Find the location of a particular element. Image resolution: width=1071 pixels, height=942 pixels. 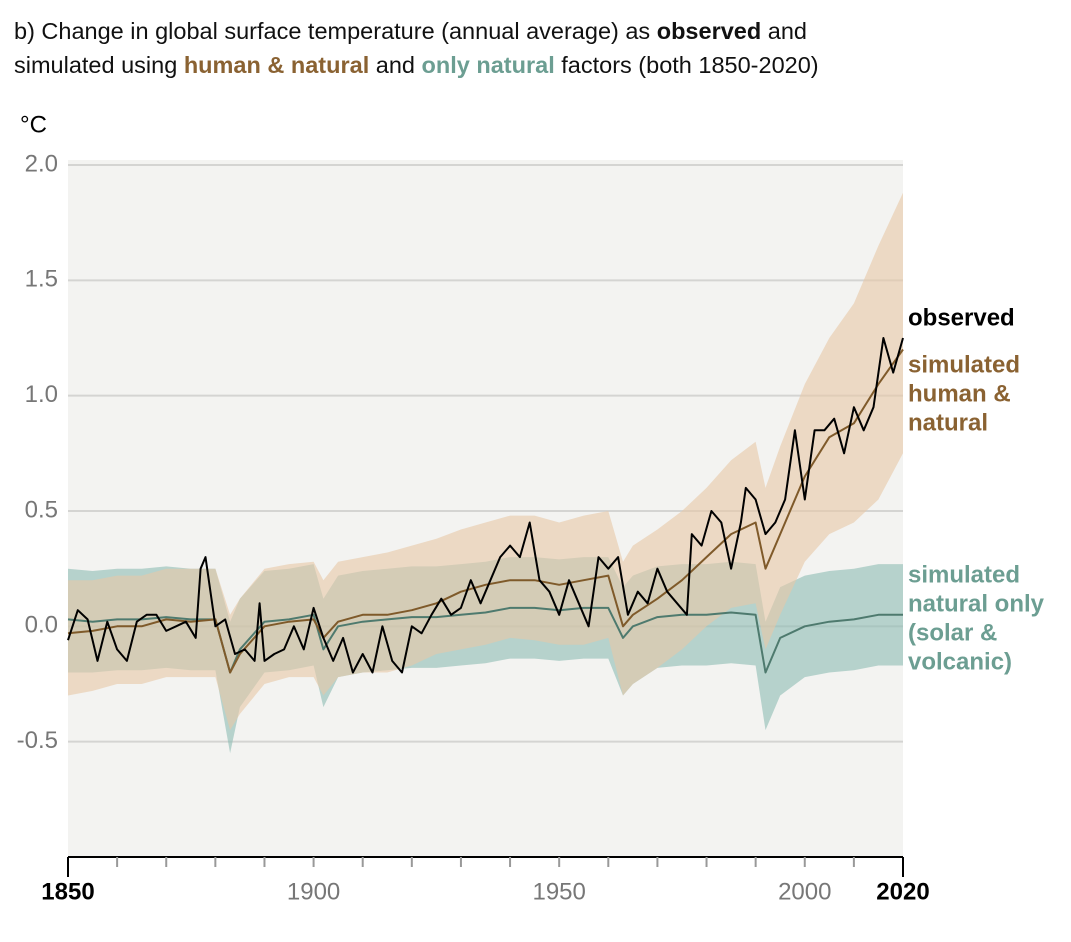

x-tick-label: 1850 is located at coordinates (67, 891).